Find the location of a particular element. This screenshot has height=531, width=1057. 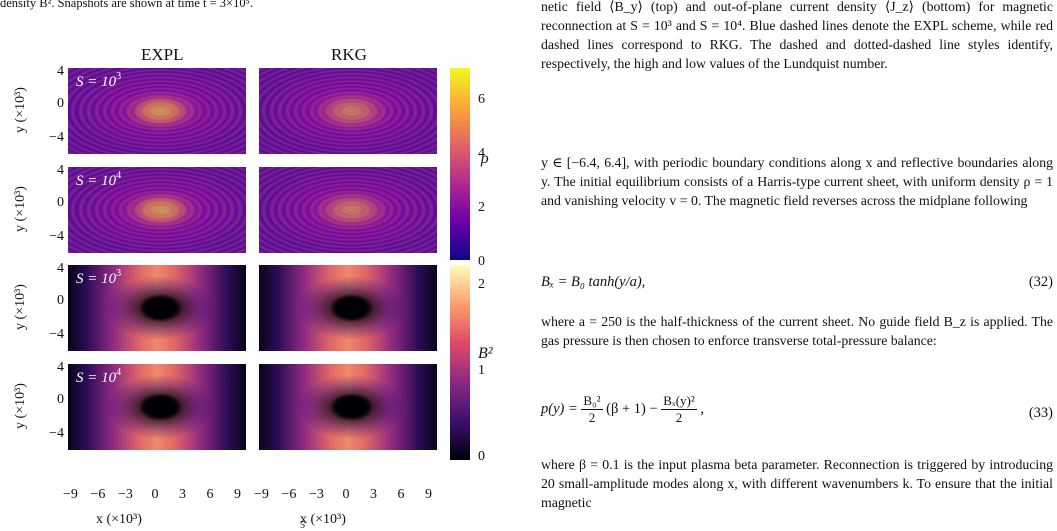

colorbar-tick-label: 1 is located at coordinates (481, 370).